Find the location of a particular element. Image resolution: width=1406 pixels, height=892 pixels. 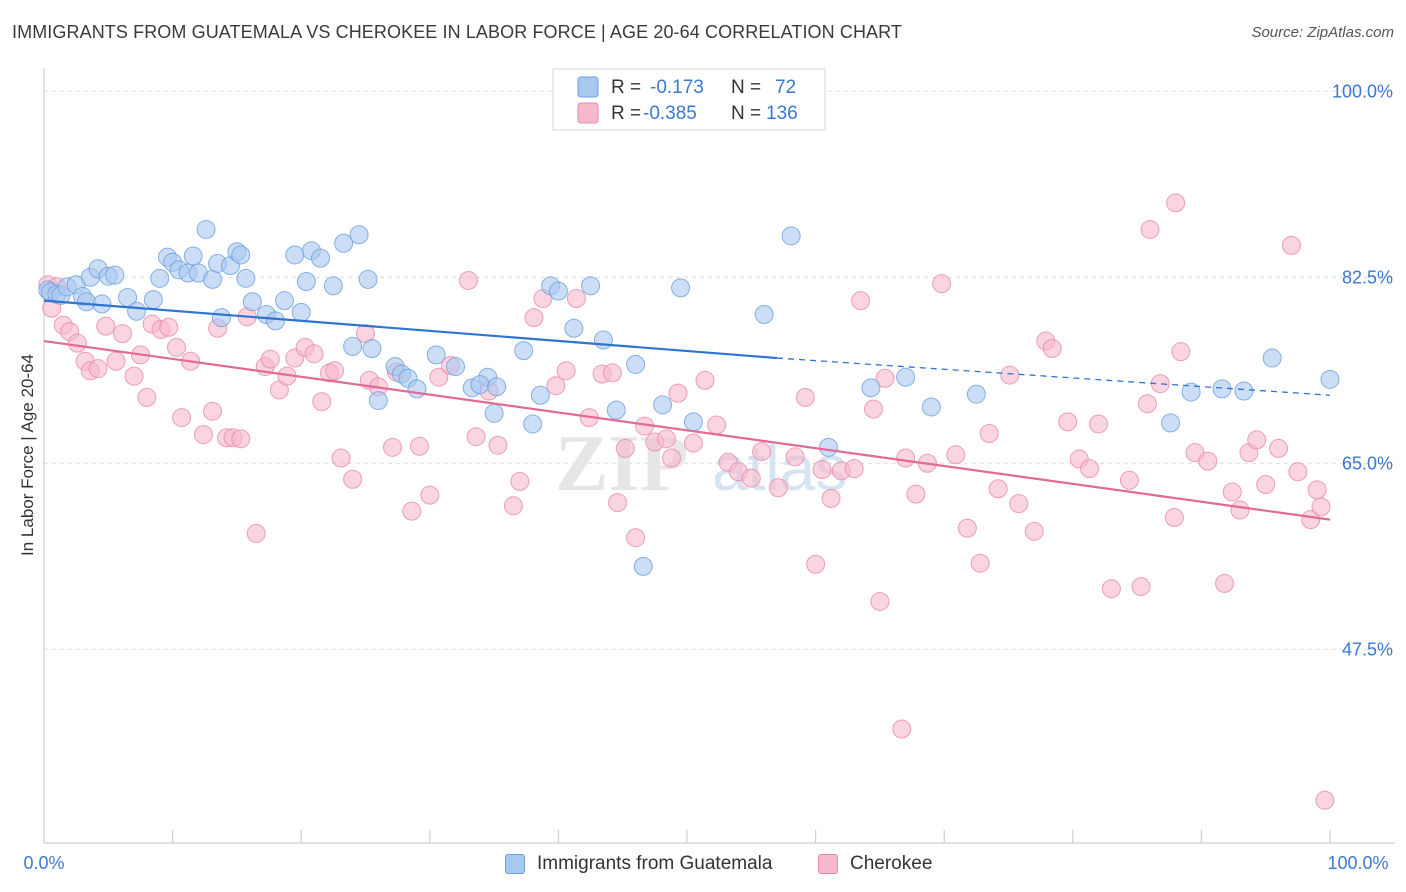

legend-label-guatemala: Immigrants from Guatemala is located at coordinates (655, 863).